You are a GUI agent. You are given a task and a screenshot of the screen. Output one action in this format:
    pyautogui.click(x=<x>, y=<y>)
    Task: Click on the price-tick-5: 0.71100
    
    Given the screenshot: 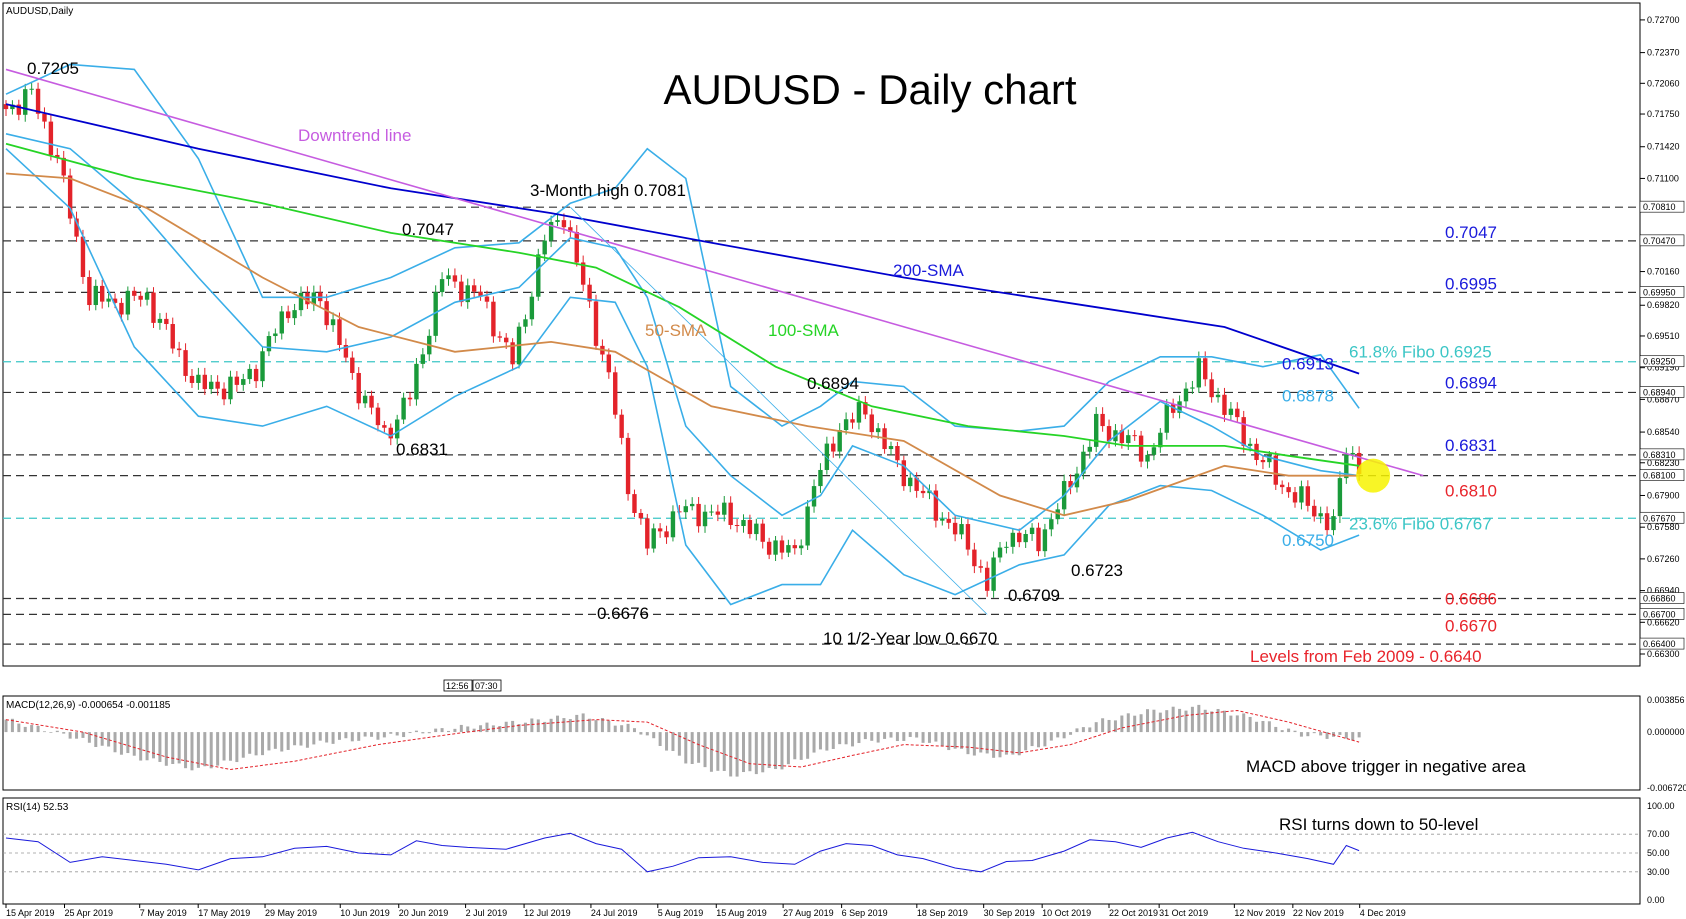 What is the action you would take?
    pyautogui.click(x=1663, y=178)
    